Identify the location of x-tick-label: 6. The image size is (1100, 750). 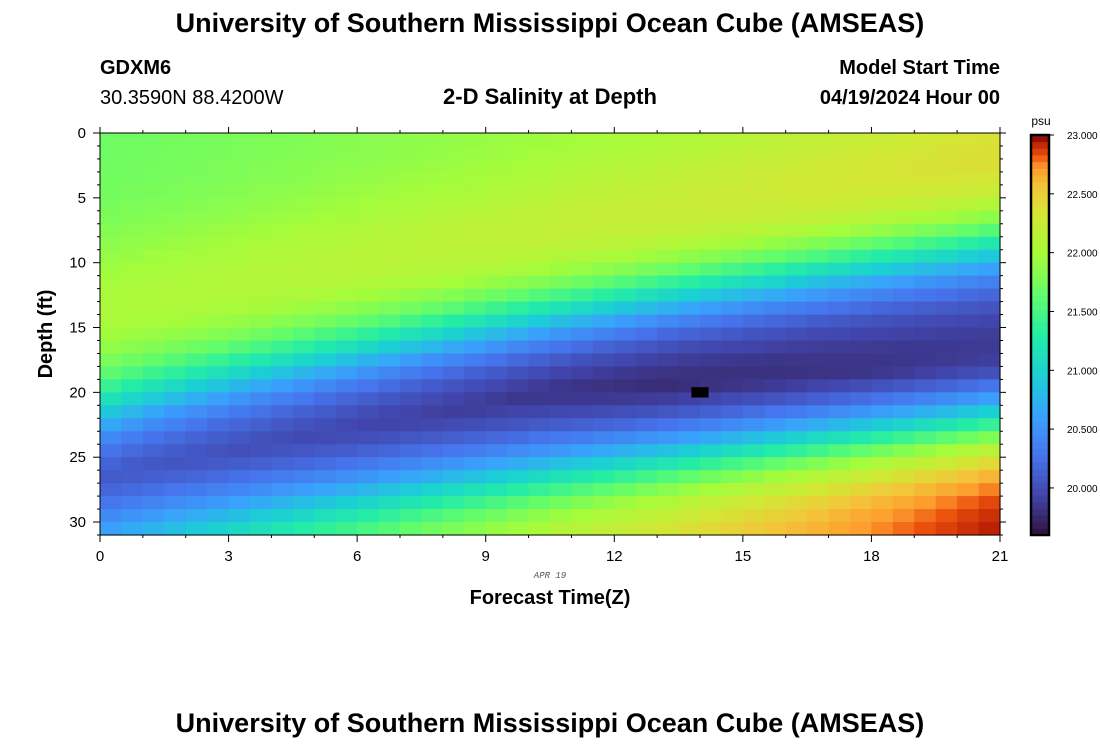
(357, 556).